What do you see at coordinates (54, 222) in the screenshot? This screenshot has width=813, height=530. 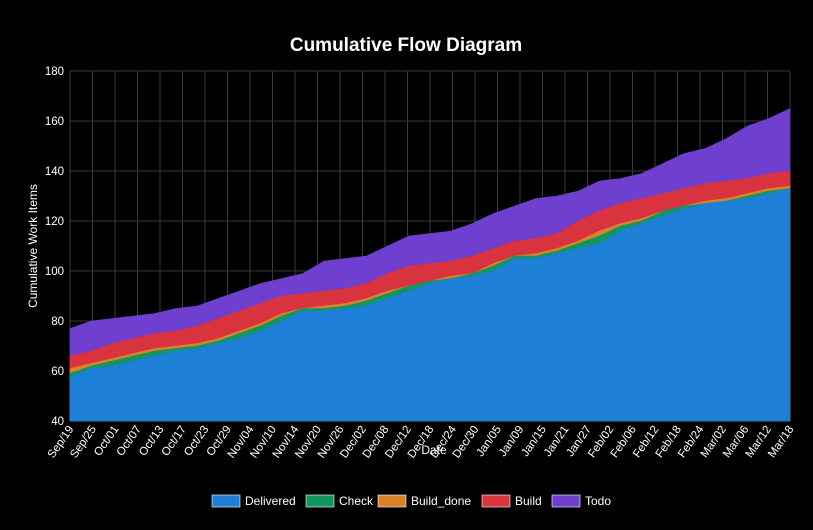 I see `y-tick-label: 120` at bounding box center [54, 222].